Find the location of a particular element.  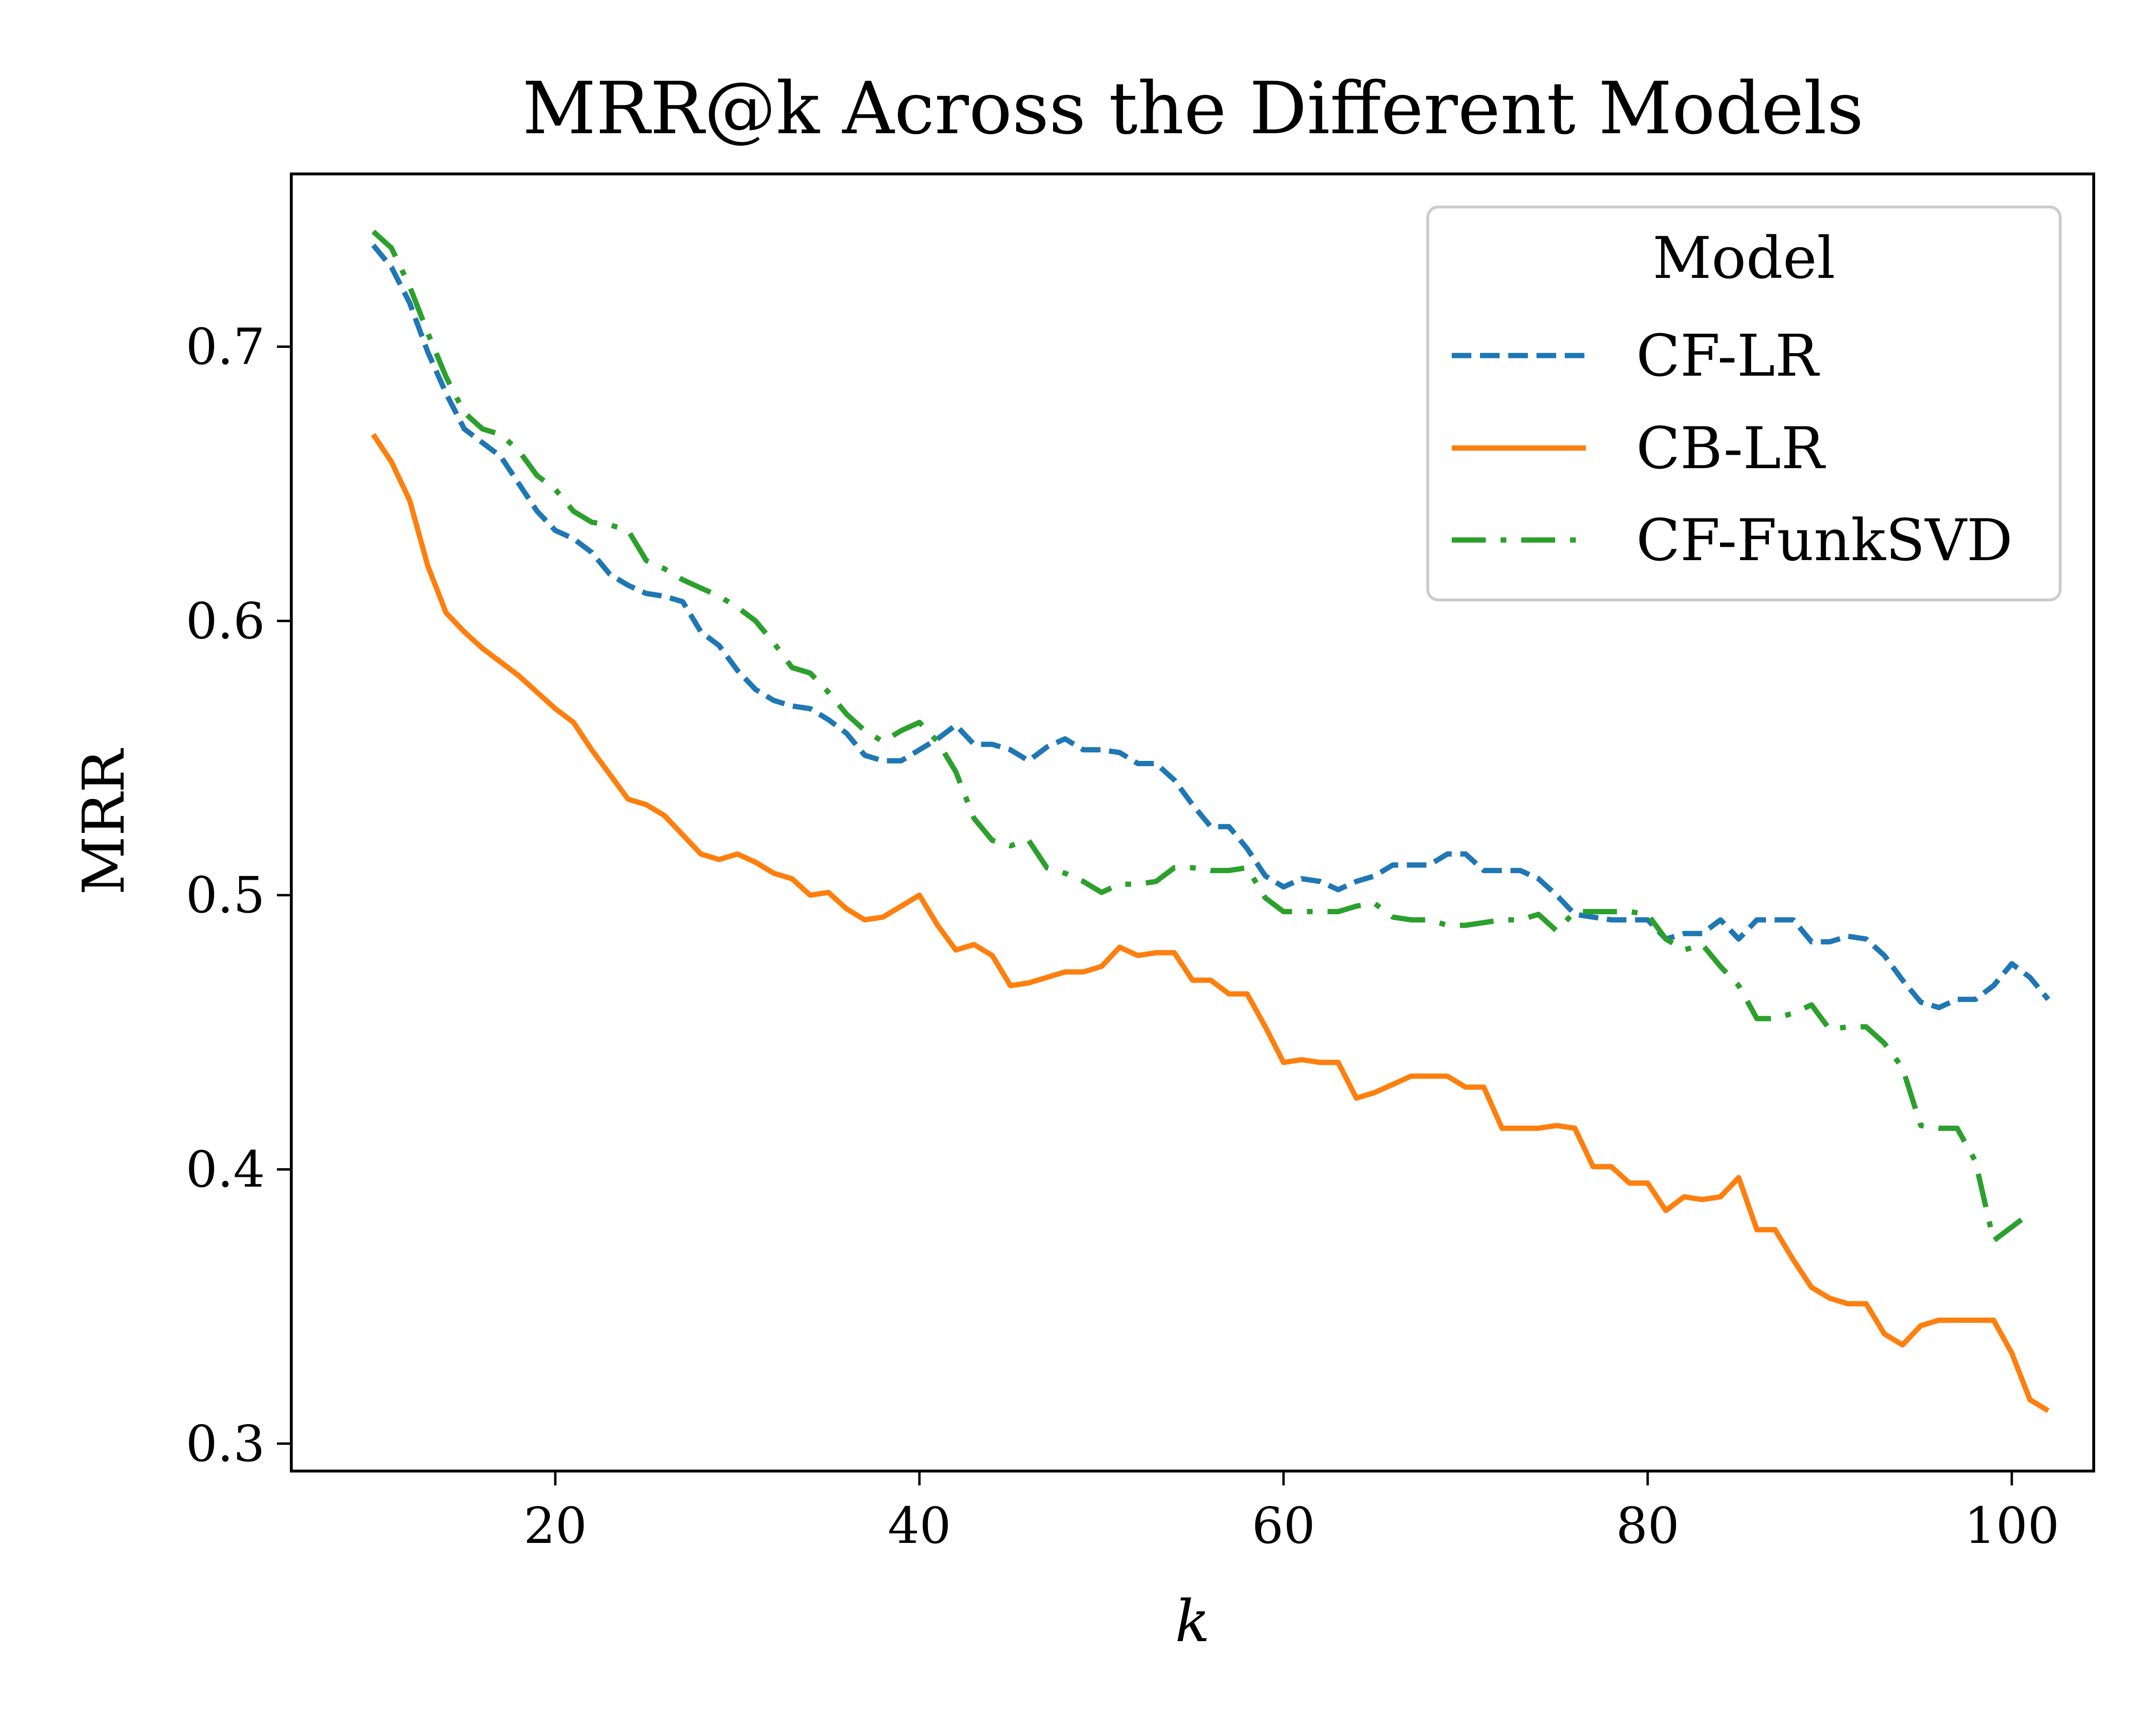

x-axis-label: k is located at coordinates (1192, 1621).